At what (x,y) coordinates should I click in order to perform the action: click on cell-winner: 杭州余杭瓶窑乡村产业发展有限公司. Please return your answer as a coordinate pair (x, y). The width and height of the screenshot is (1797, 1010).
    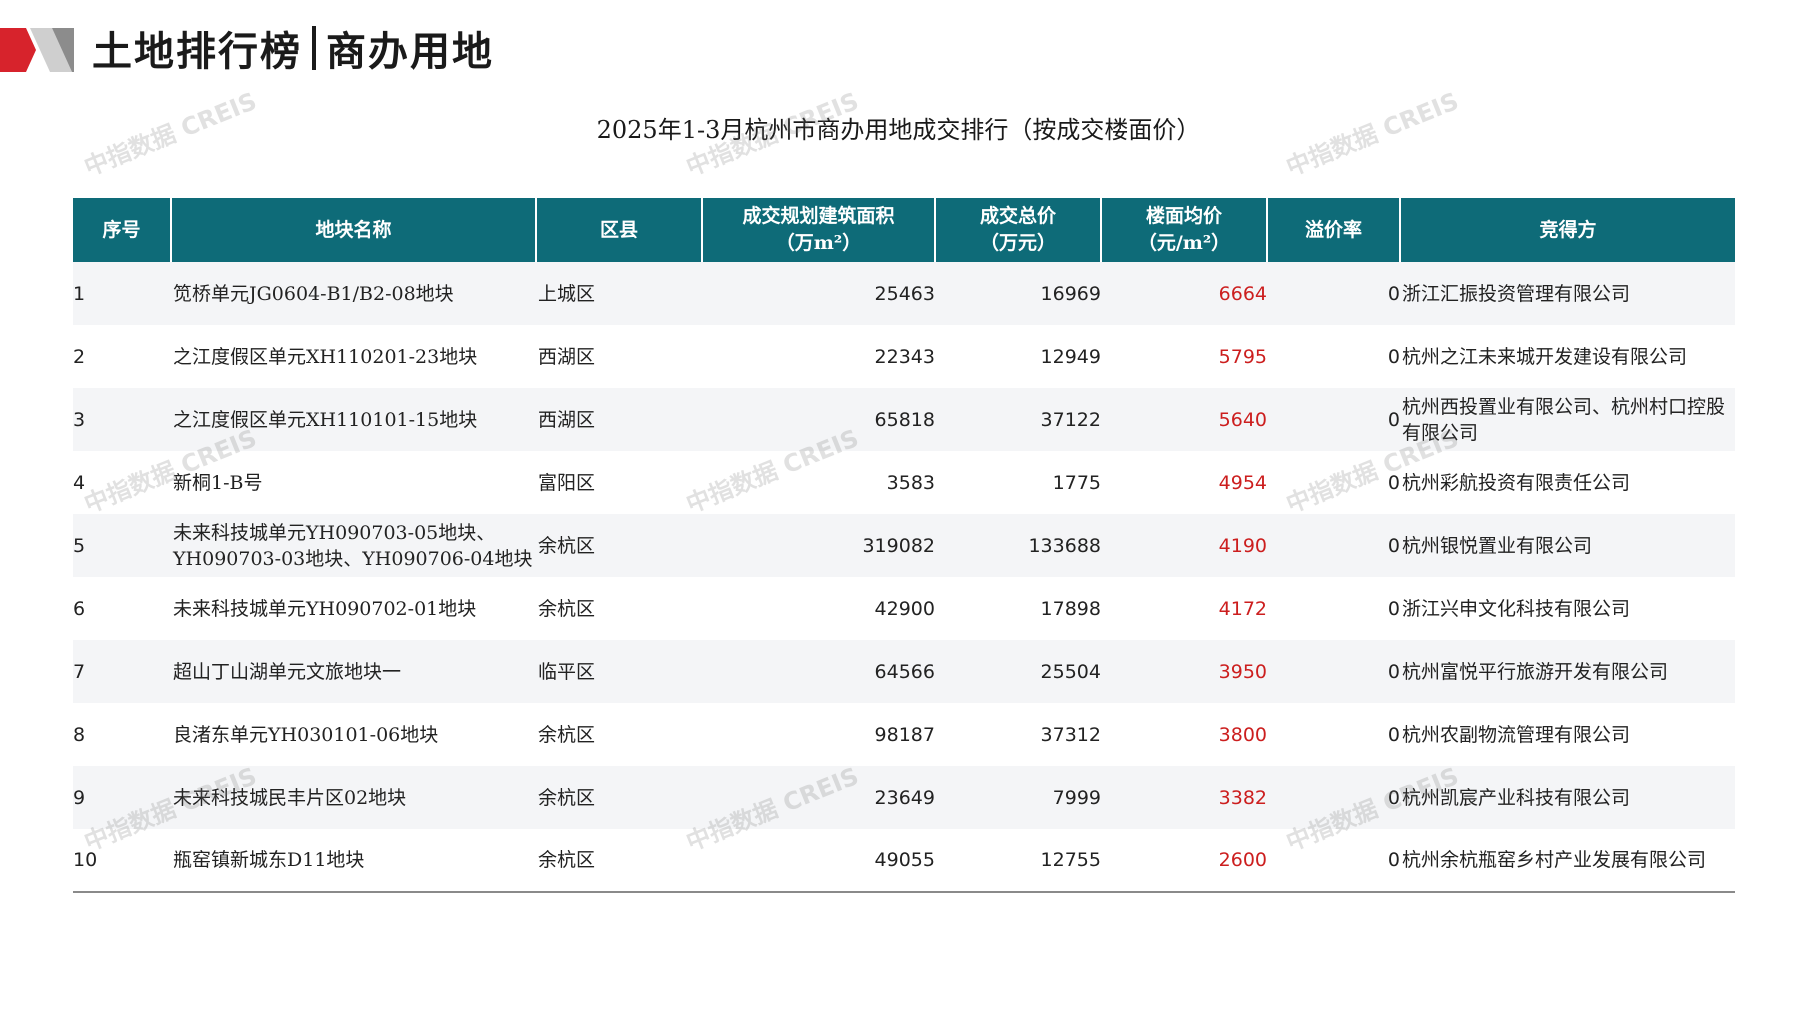
    Looking at the image, I should click on (1567, 861).